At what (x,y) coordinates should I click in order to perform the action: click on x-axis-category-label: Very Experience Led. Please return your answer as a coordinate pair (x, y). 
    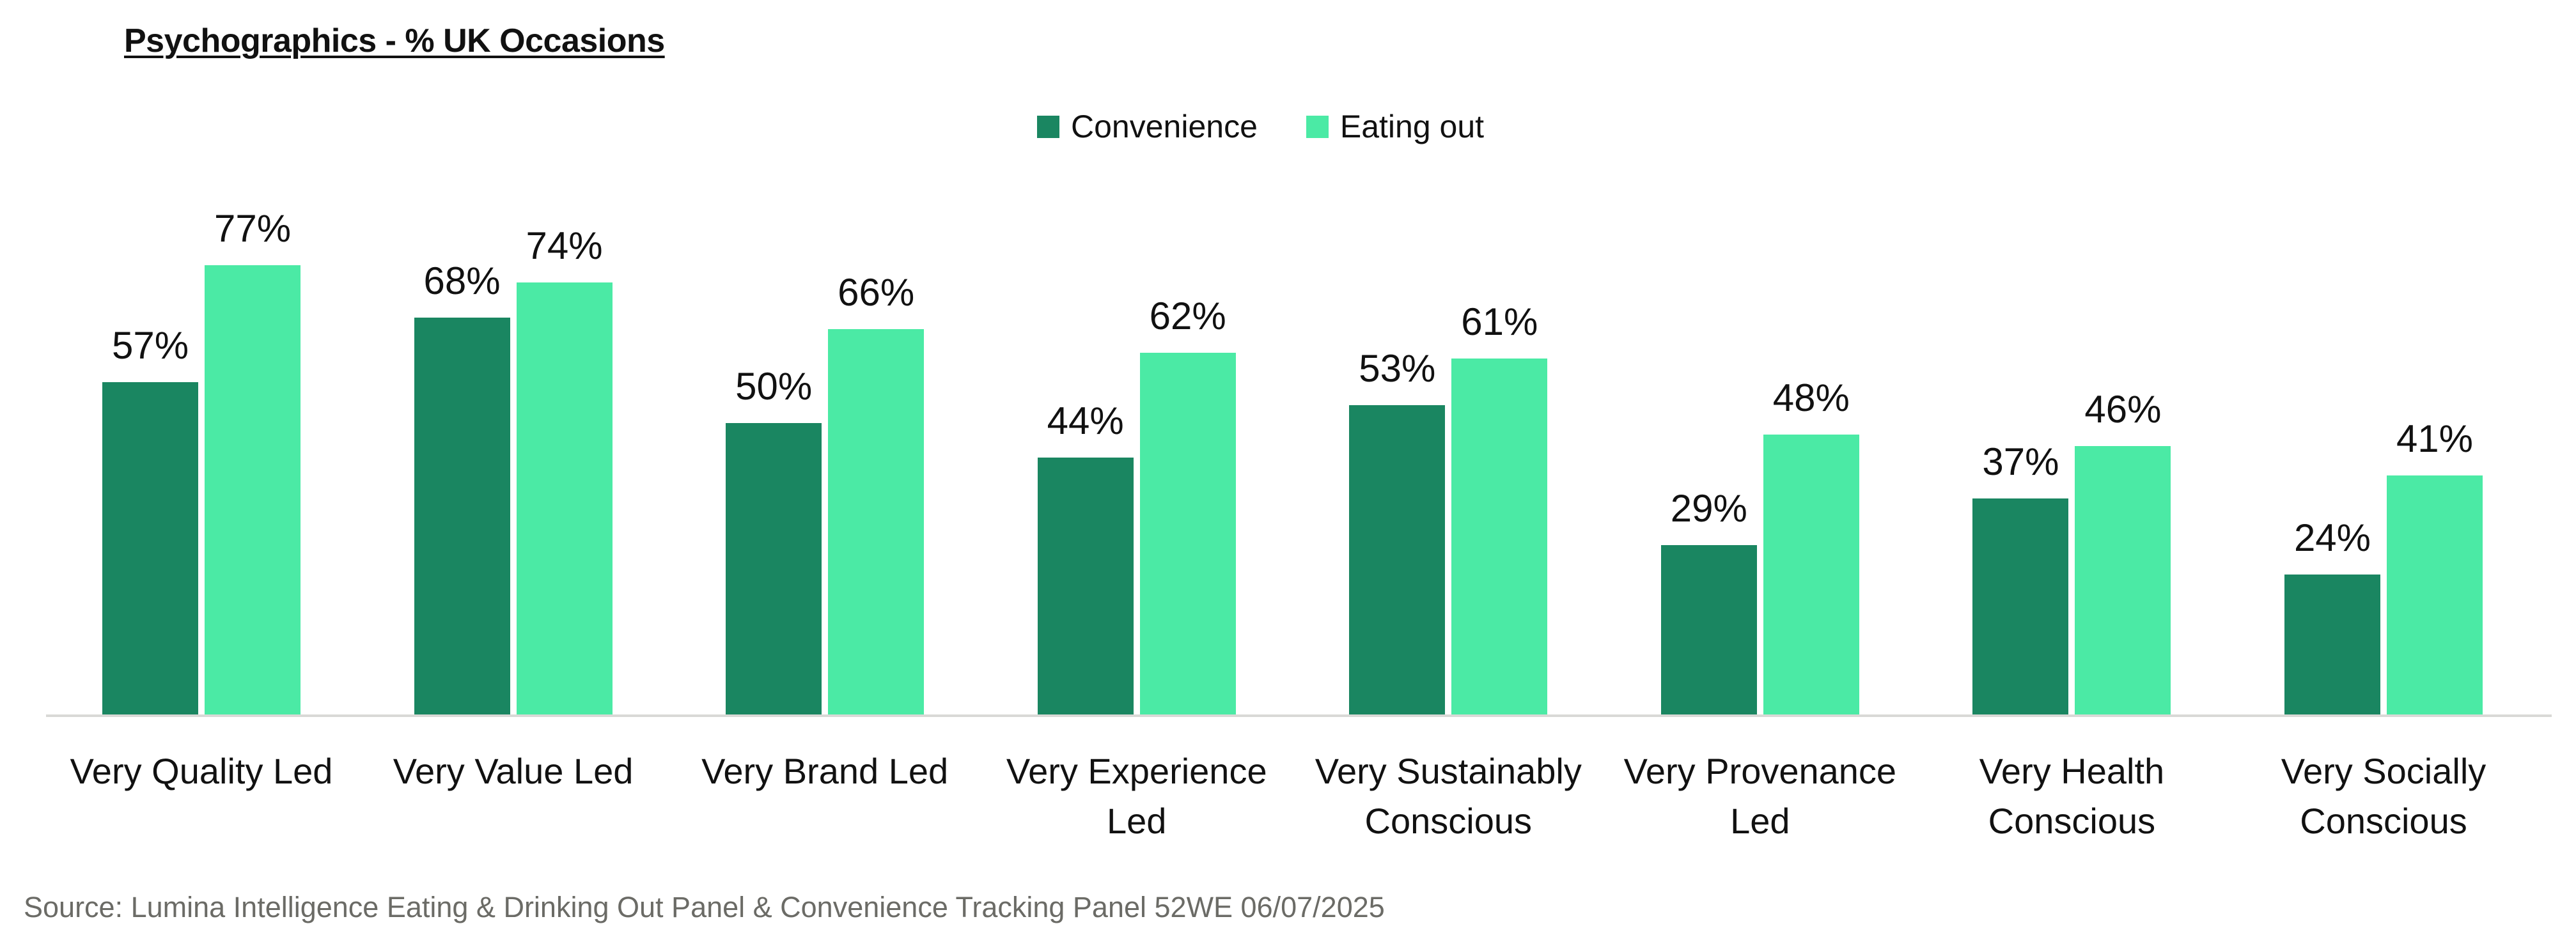
    Looking at the image, I should click on (1136, 796).